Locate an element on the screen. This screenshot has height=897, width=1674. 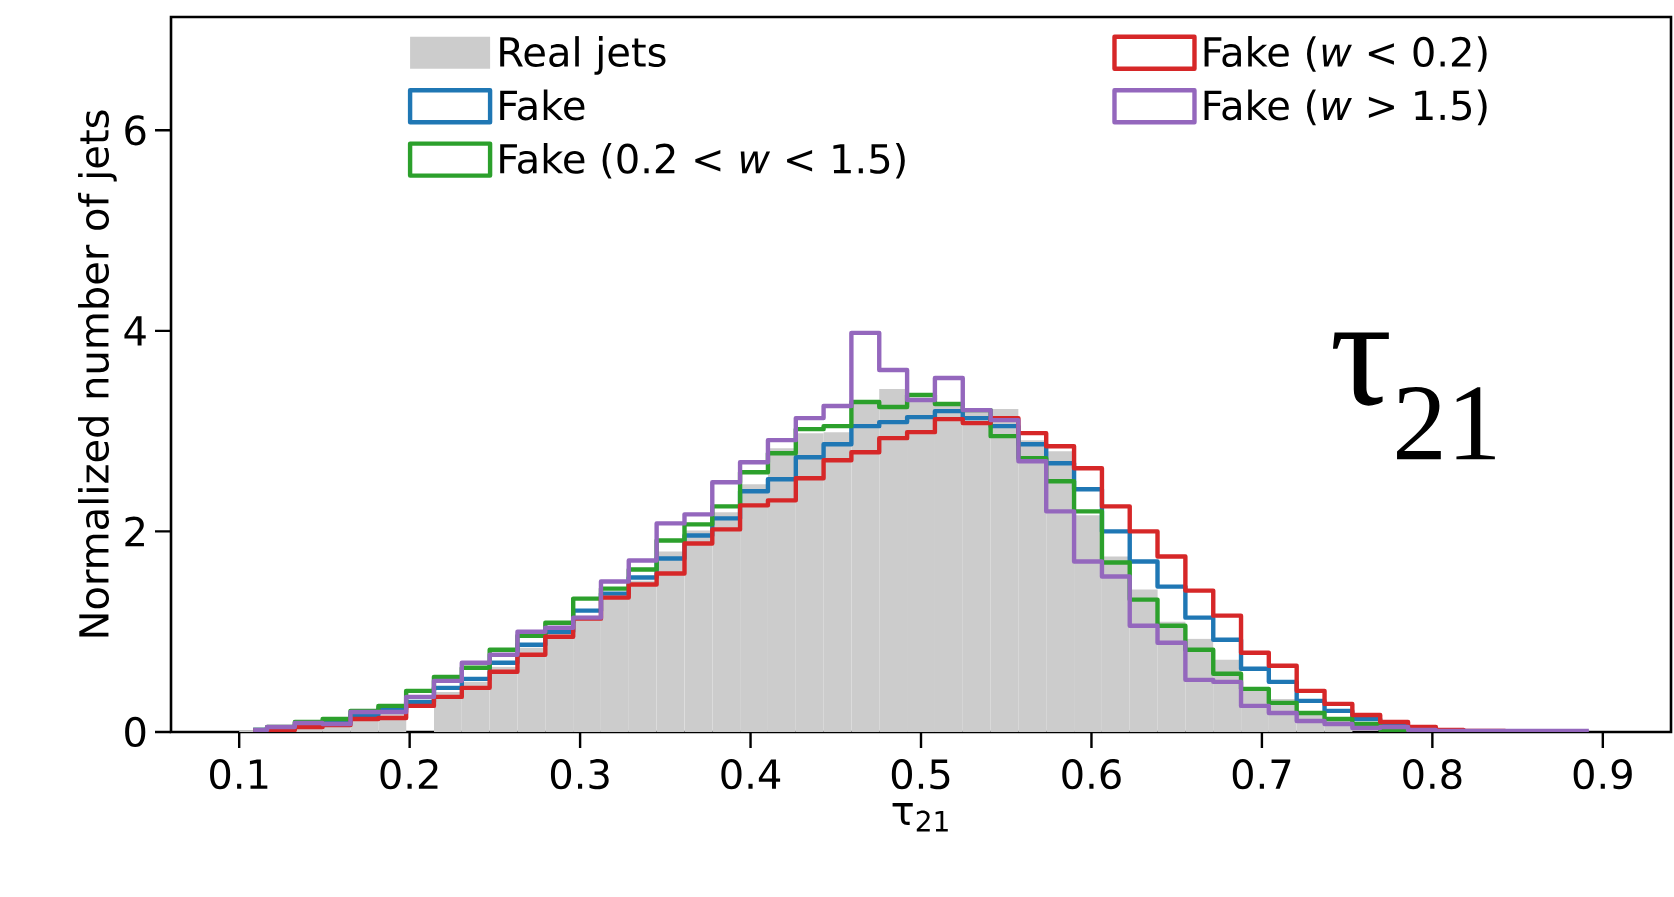
x-tick-label: 0.9 is located at coordinates (1602, 774).